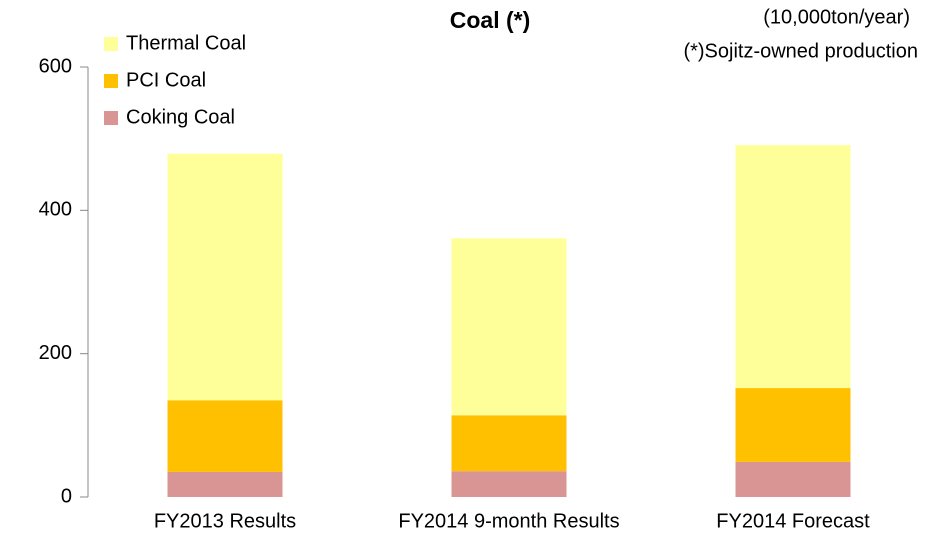 The height and width of the screenshot is (536, 930). Describe the element at coordinates (186, 43) in the screenshot. I see `legend-label: Thermal Coal` at that location.